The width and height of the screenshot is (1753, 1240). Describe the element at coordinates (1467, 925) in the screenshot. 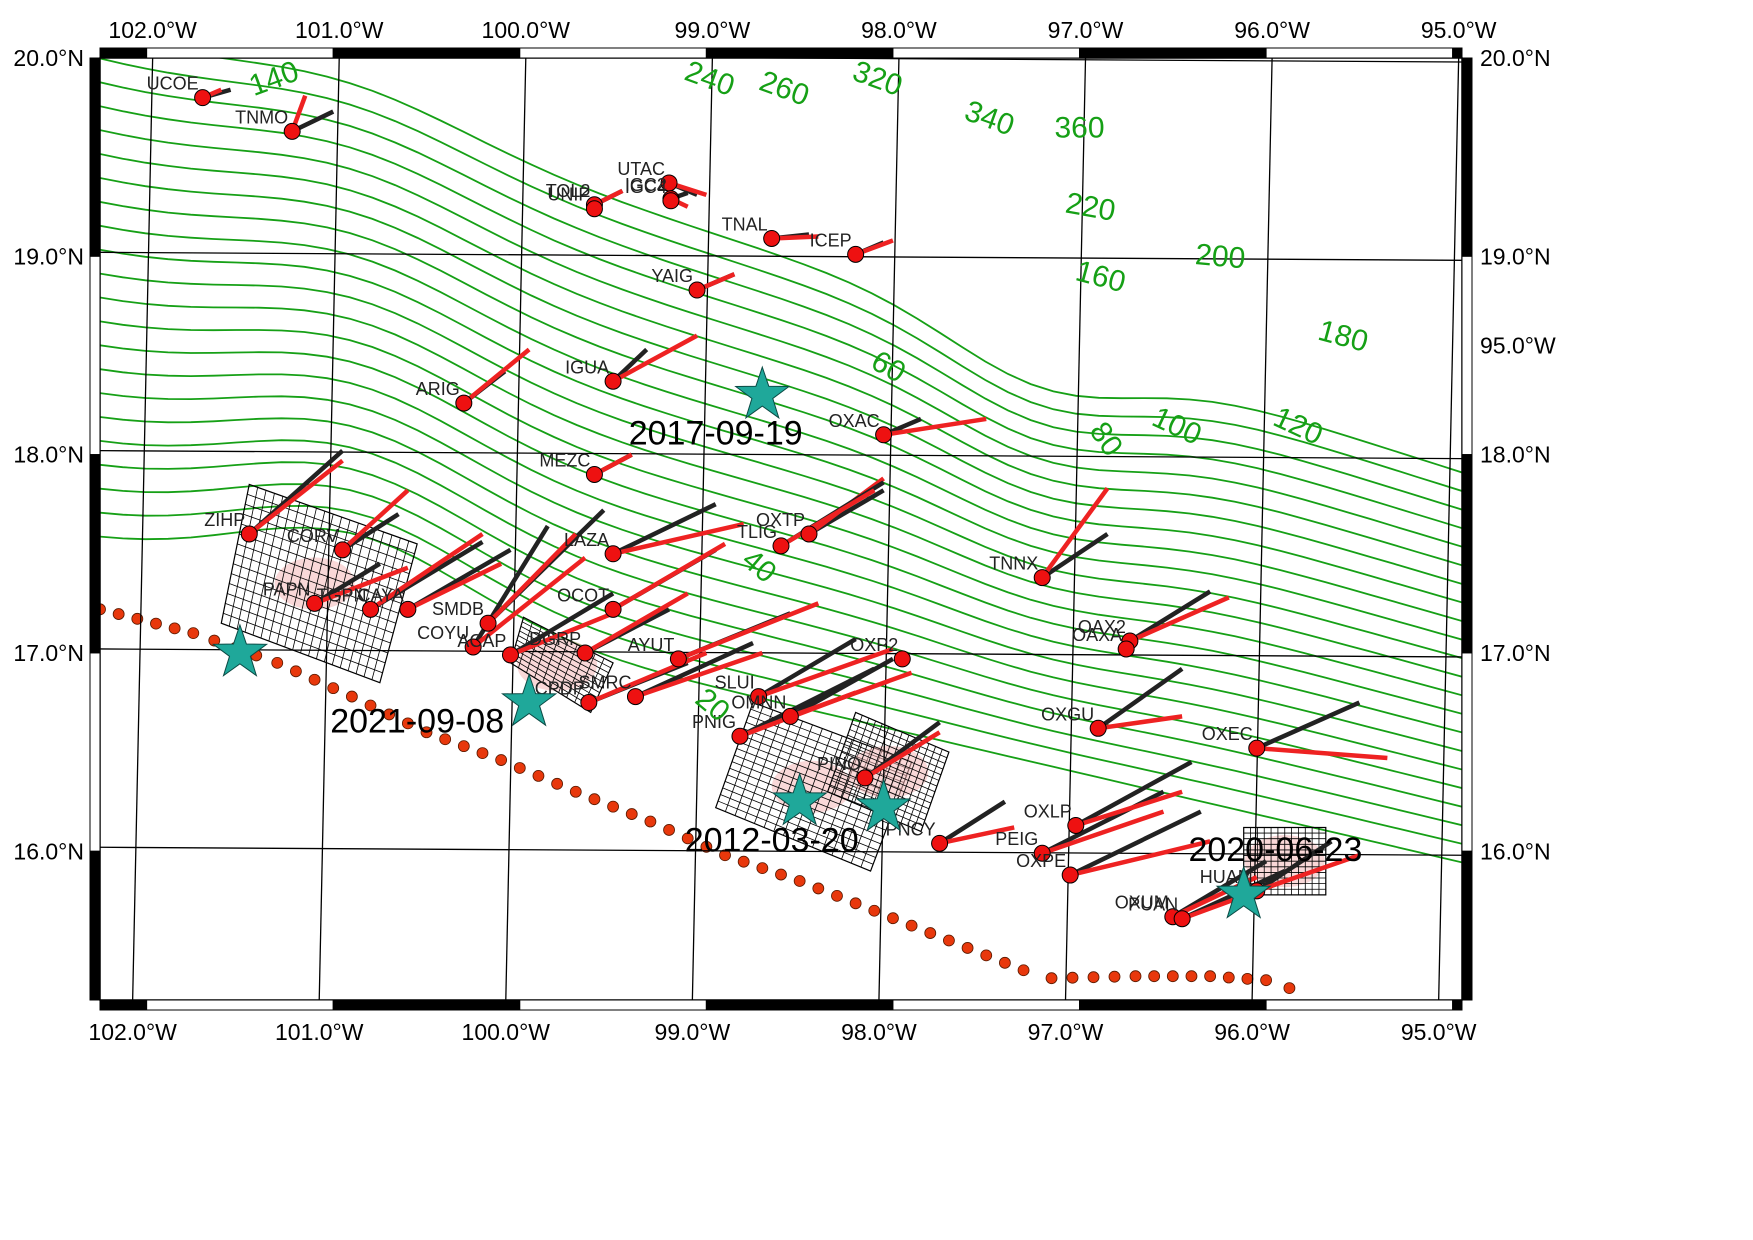

I see `frame-bar-right` at that location.